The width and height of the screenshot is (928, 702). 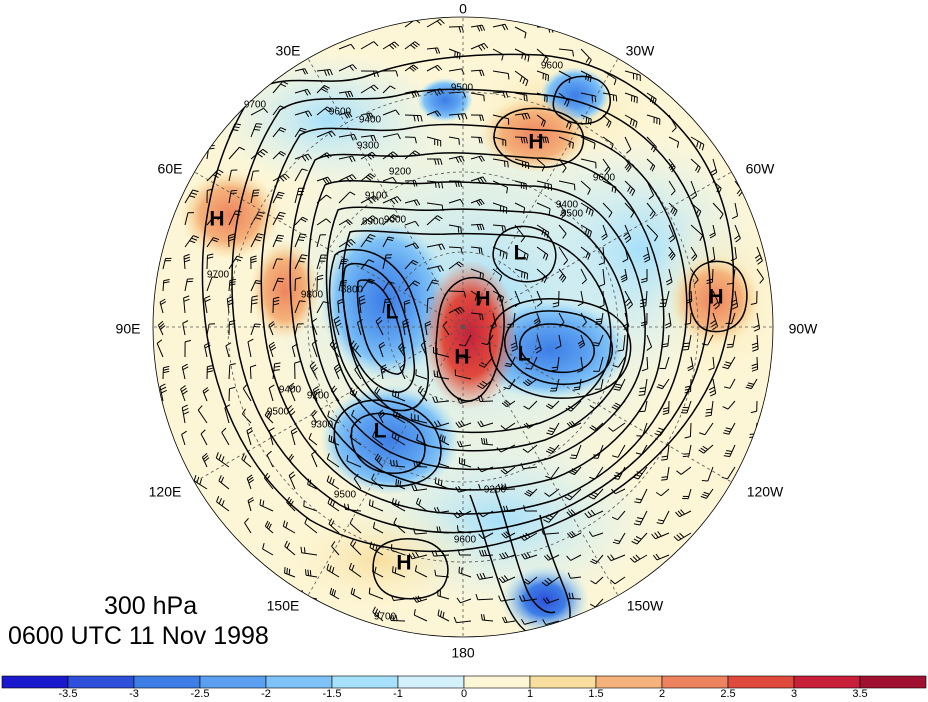 What do you see at coordinates (530, 694) in the screenshot?
I see `colorbar-tick-label: 1` at bounding box center [530, 694].